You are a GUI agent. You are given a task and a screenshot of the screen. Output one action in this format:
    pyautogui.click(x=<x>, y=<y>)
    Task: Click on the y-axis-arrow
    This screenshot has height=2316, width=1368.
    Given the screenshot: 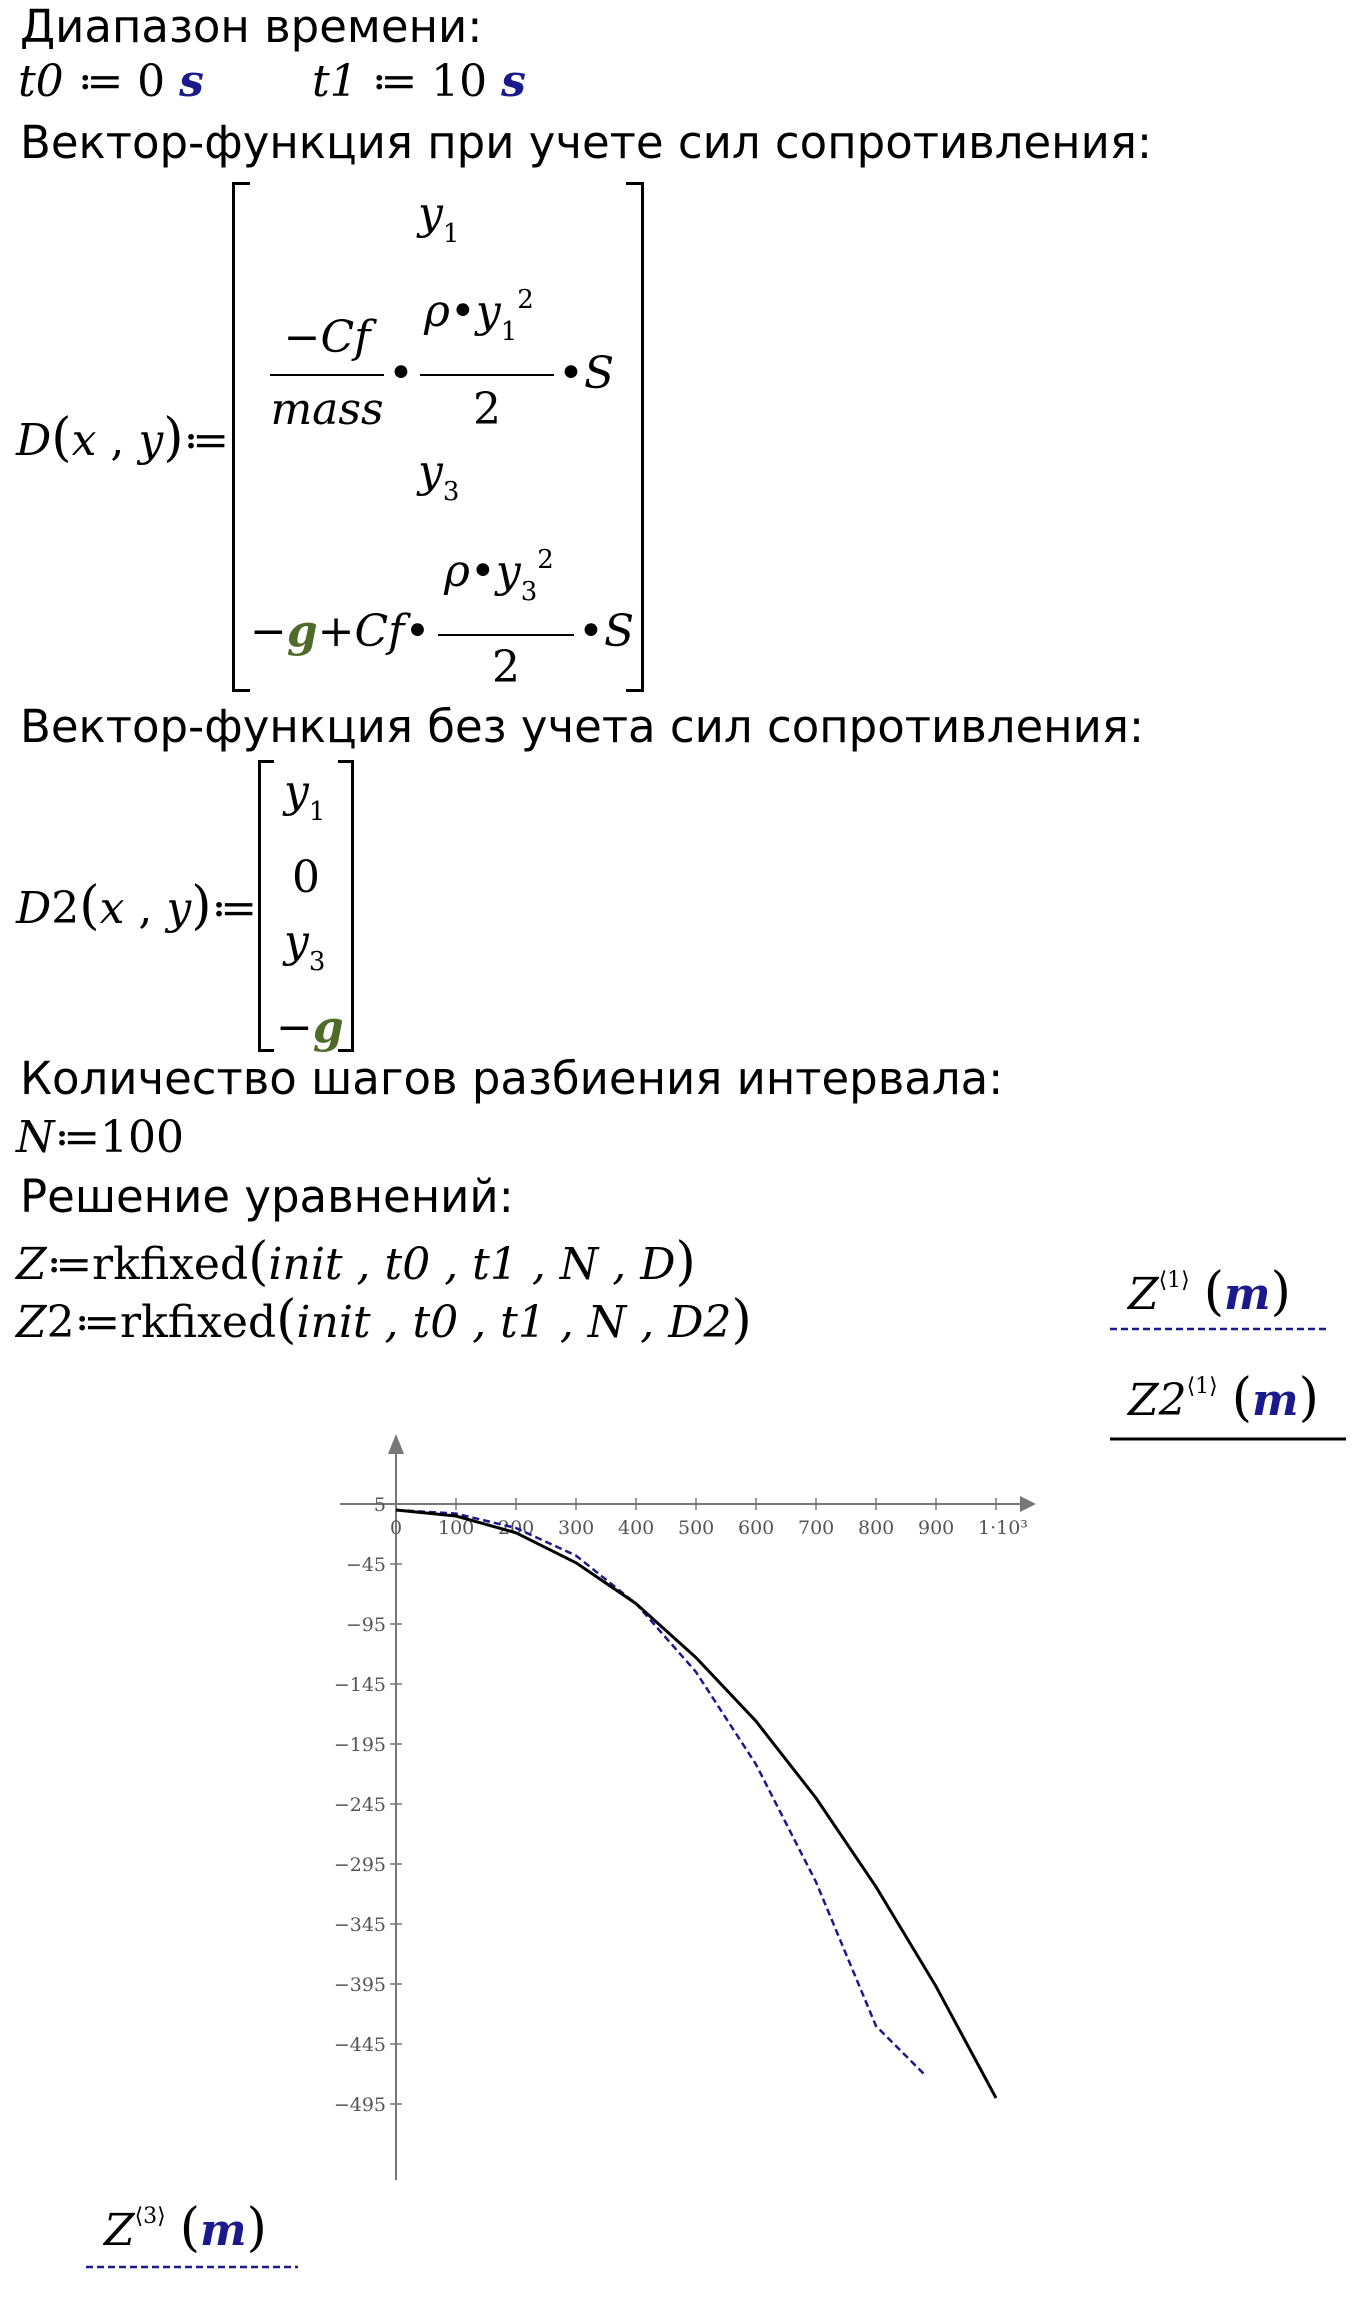 What is the action you would take?
    pyautogui.click(x=396, y=1444)
    